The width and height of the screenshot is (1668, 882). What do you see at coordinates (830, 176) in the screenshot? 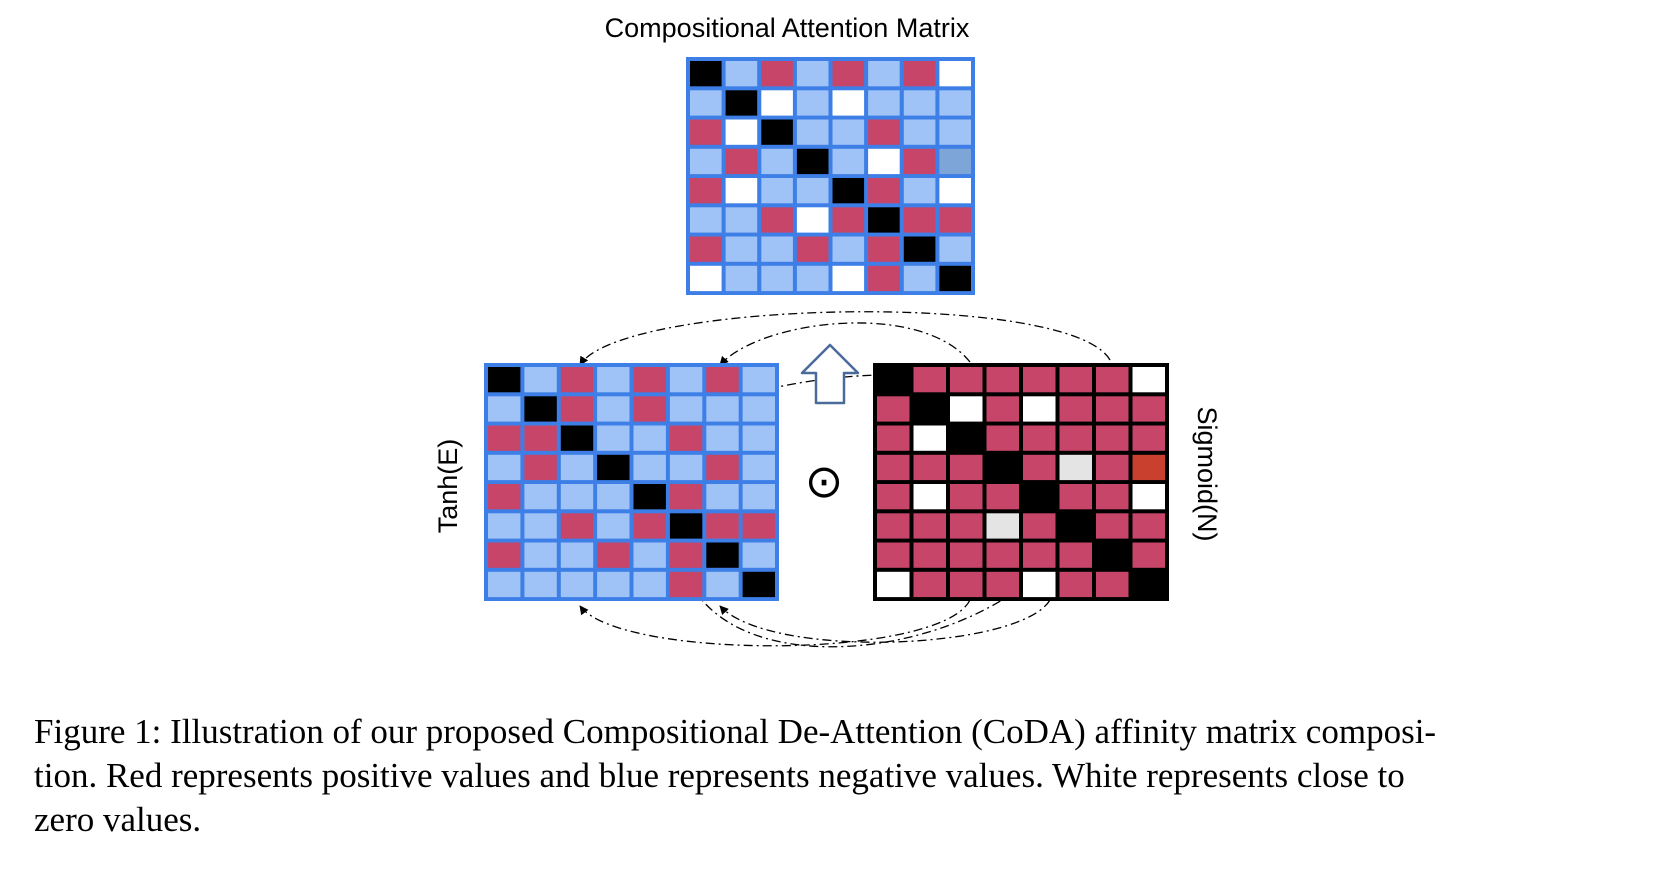
I see `composition-matrix` at bounding box center [830, 176].